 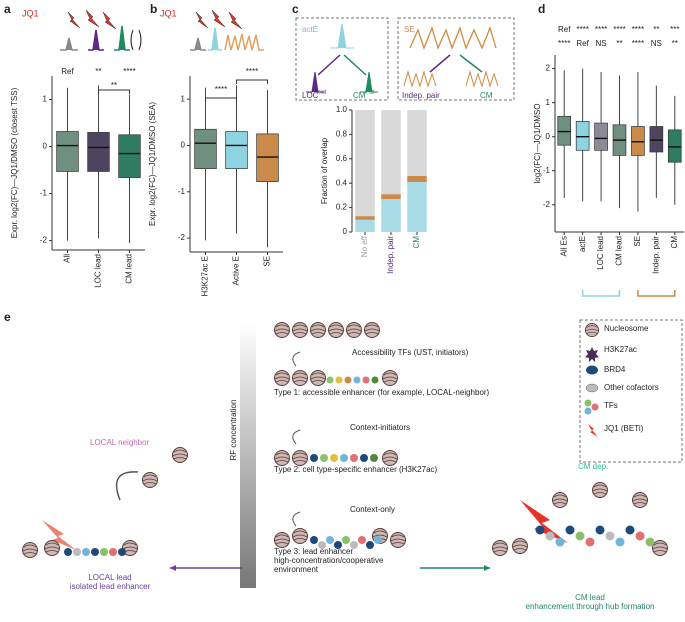 I want to click on y-tick-label: 1.0, so click(x=342, y=109).